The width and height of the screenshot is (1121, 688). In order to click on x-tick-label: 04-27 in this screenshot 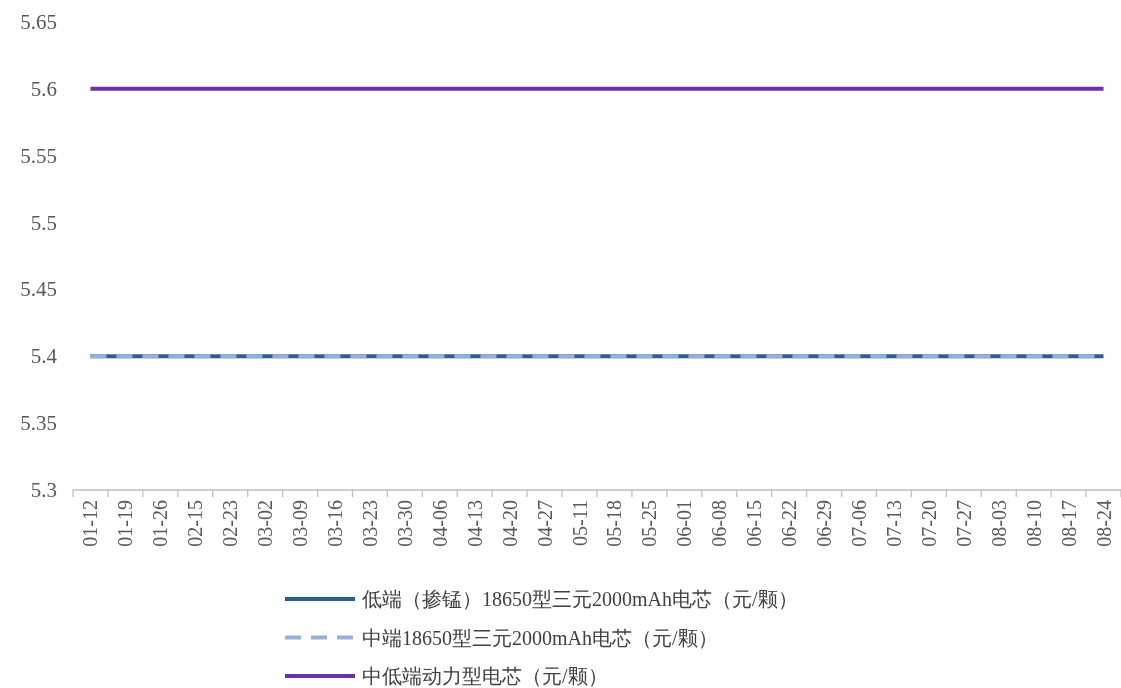, I will do `click(544, 523)`.